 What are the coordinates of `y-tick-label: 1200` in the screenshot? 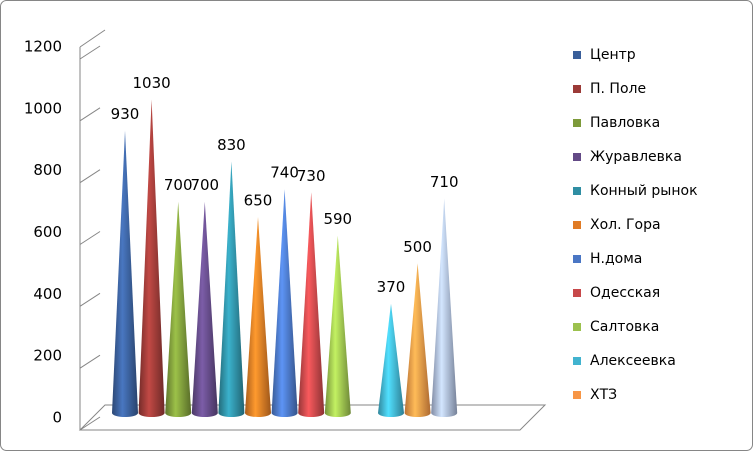 It's located at (43, 47).